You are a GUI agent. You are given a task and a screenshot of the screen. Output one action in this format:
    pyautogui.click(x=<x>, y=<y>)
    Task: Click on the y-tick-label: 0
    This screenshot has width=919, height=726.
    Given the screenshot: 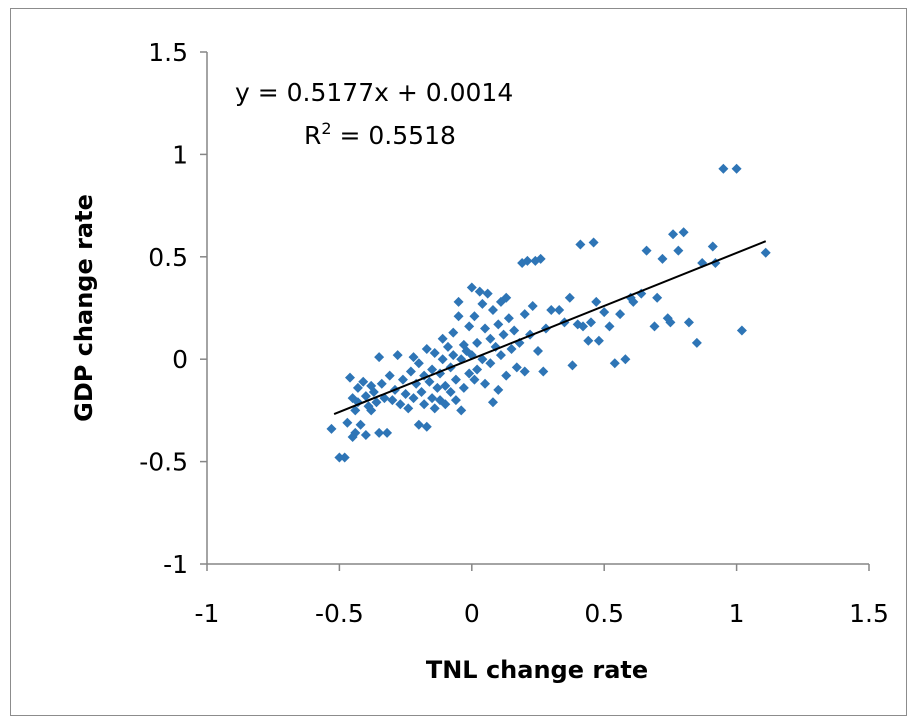 What is the action you would take?
    pyautogui.click(x=180, y=359)
    